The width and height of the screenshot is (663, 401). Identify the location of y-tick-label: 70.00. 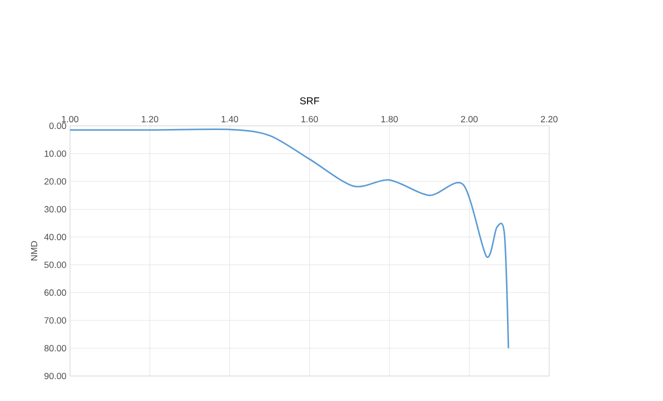
(55, 320).